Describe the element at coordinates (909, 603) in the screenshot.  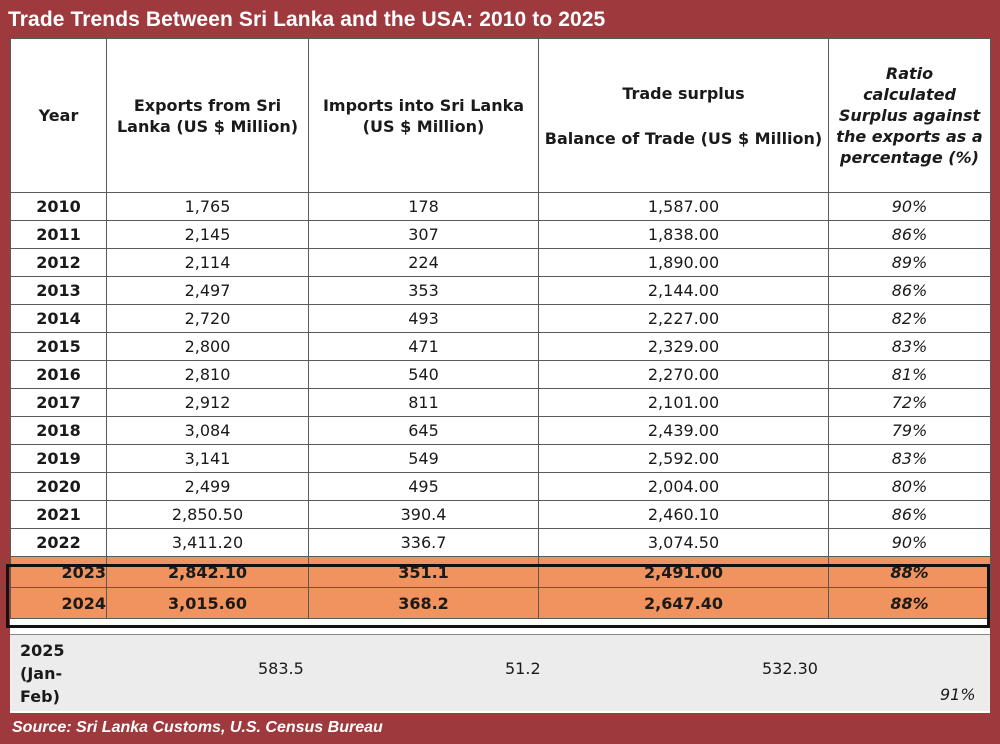
I see `cell-ratio: 88%` at that location.